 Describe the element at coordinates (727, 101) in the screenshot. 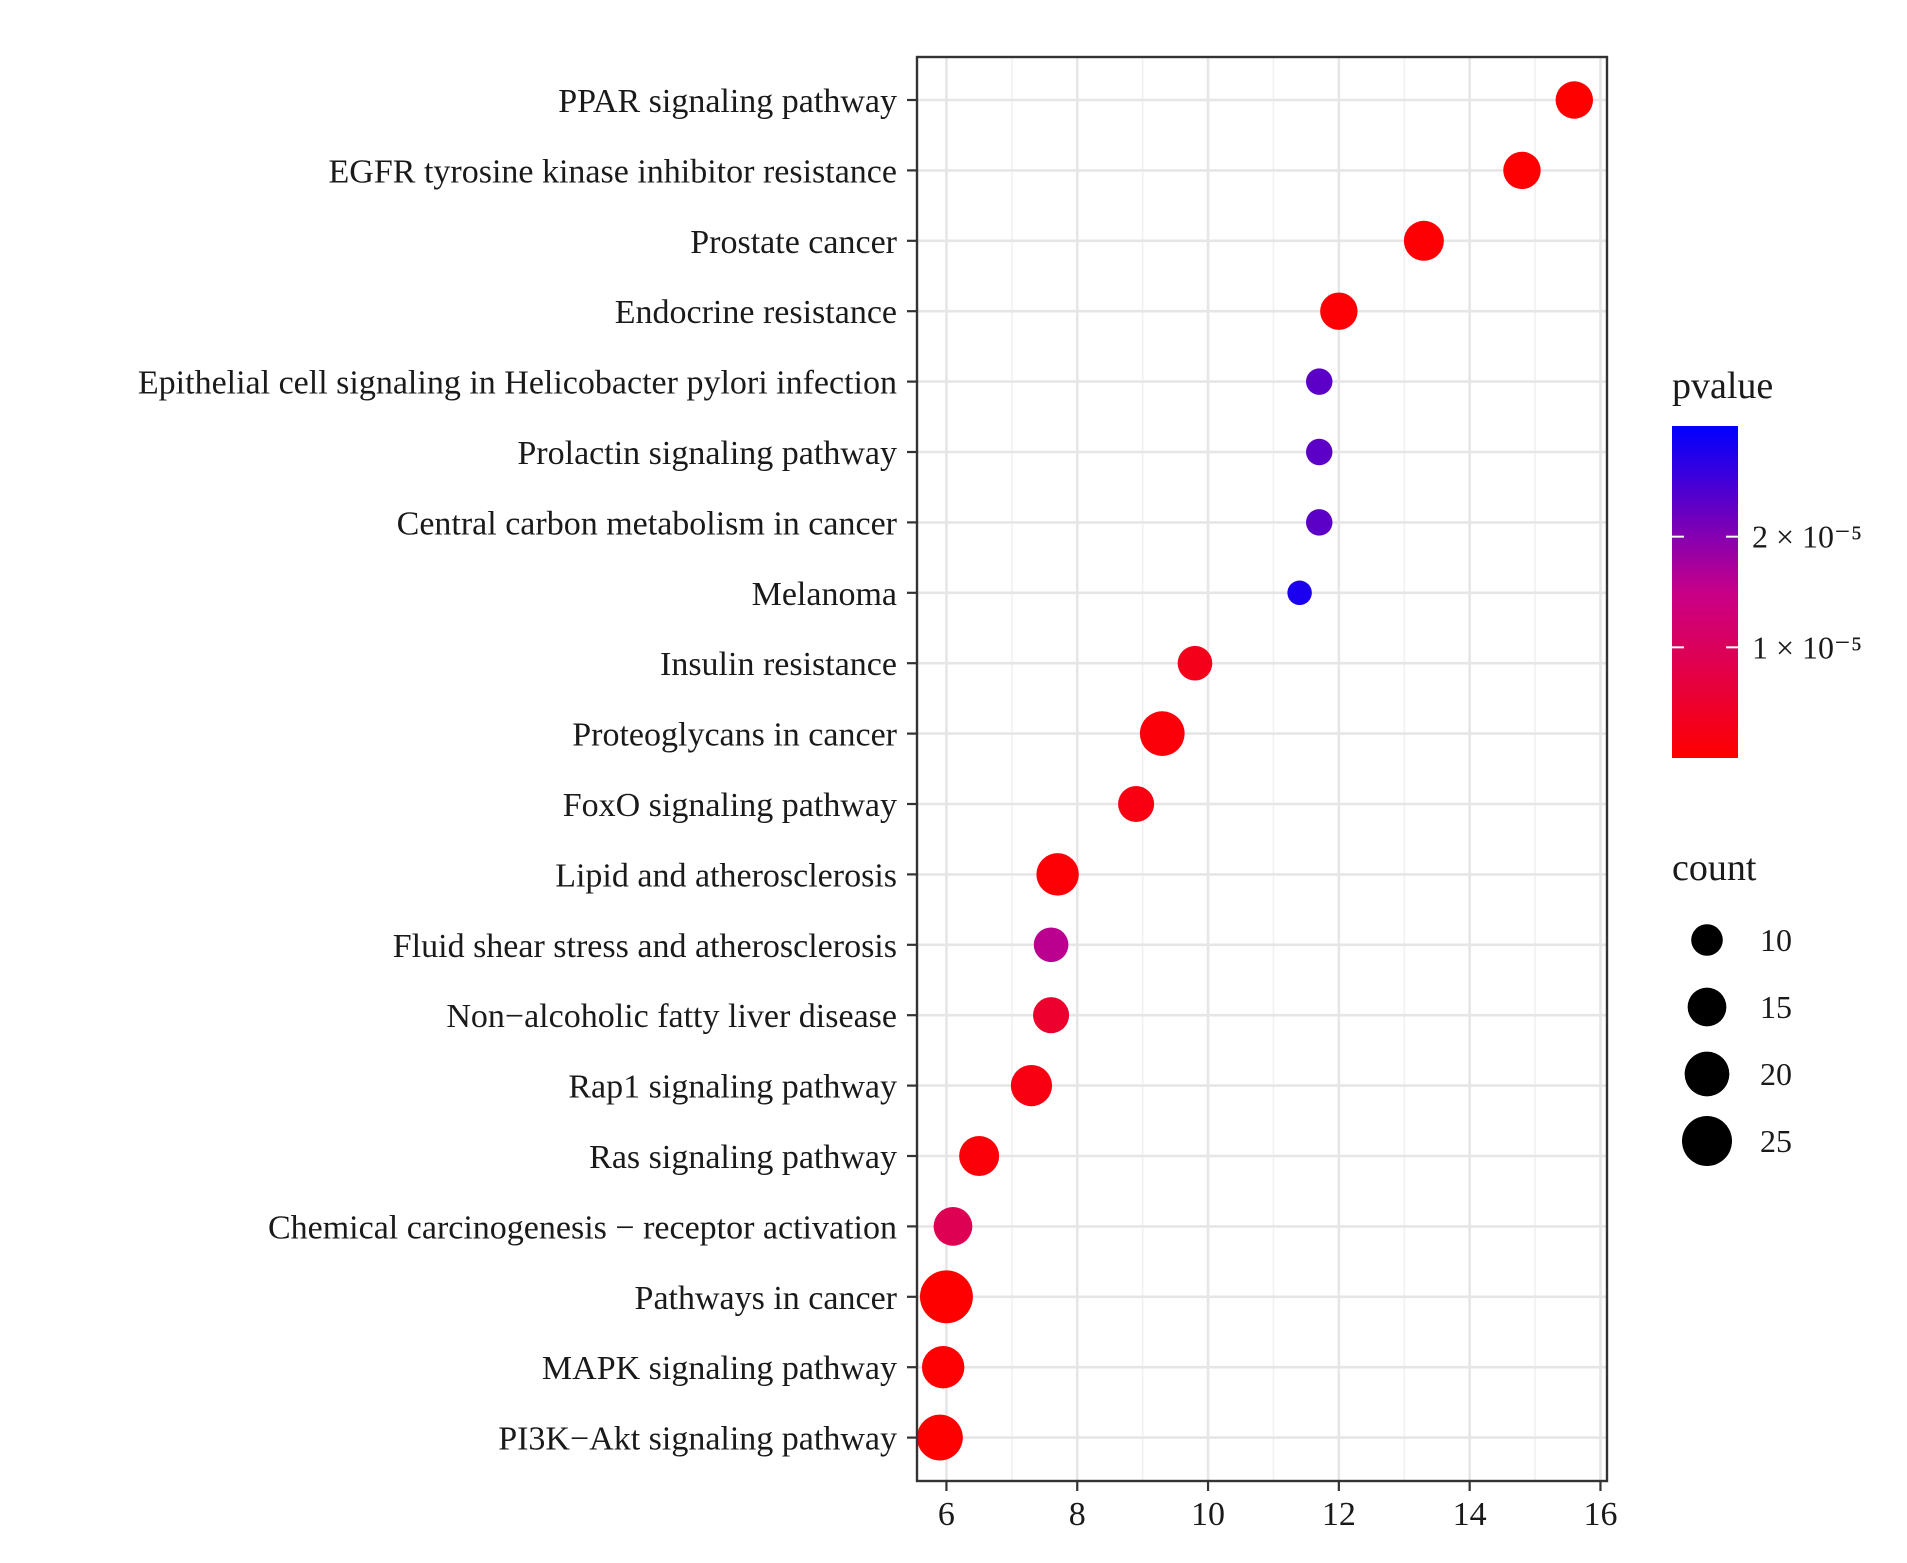

I see `y-tick-label: PPAR signaling pathway` at that location.